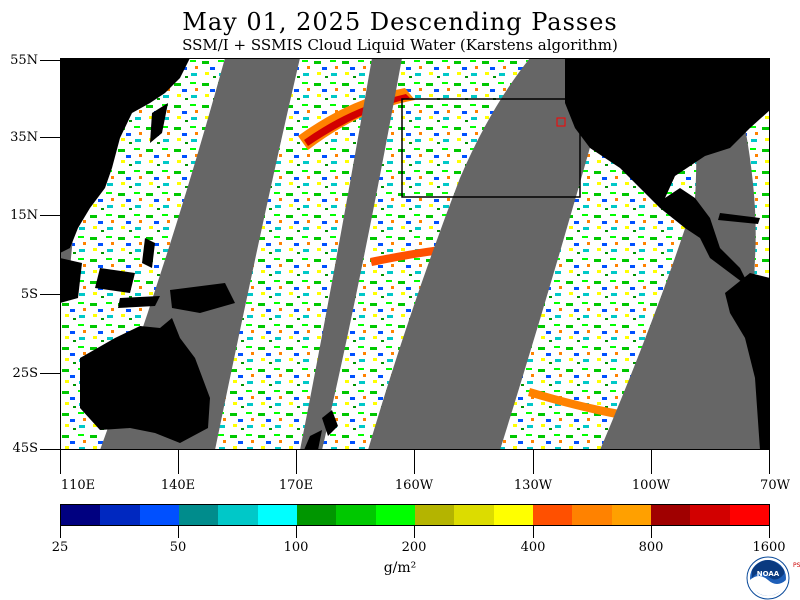 Image resolution: width=800 pixels, height=600 pixels. I want to click on land-north-america, so click(667, 173).